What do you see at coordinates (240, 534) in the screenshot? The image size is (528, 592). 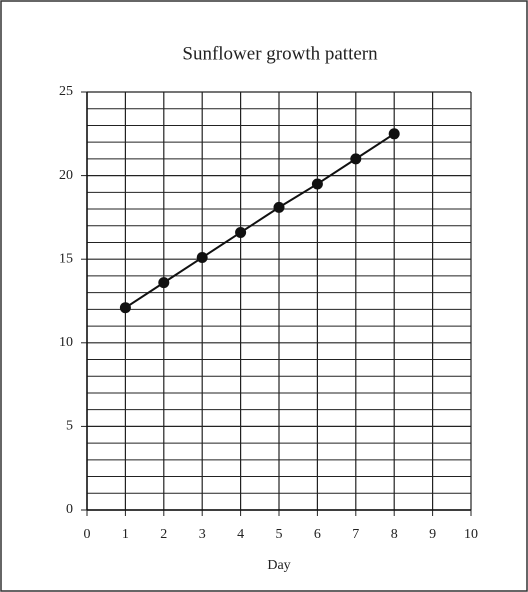 I see `x-tick-label: 4` at bounding box center [240, 534].